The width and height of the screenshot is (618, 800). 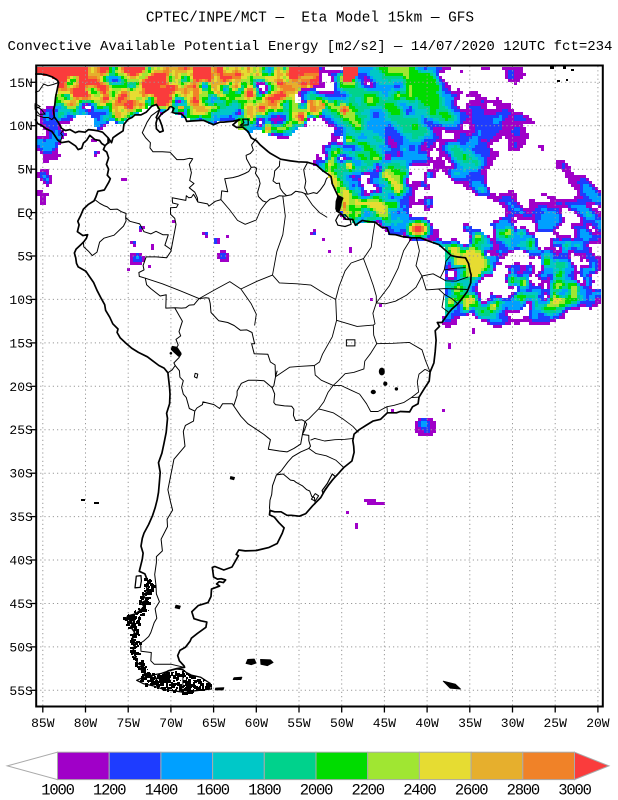 I want to click on svg-text: 2800, so click(x=523, y=791).